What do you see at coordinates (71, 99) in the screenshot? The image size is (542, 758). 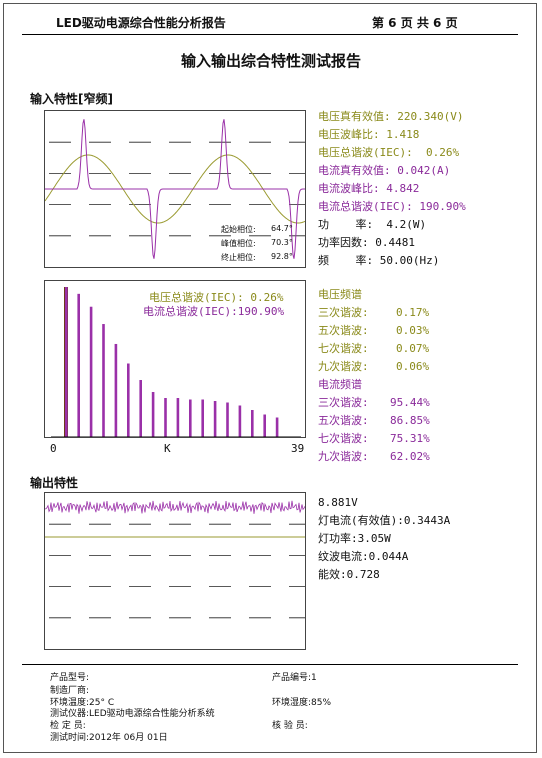 I see `input-section-label: 输入特性[窄频]` at bounding box center [71, 99].